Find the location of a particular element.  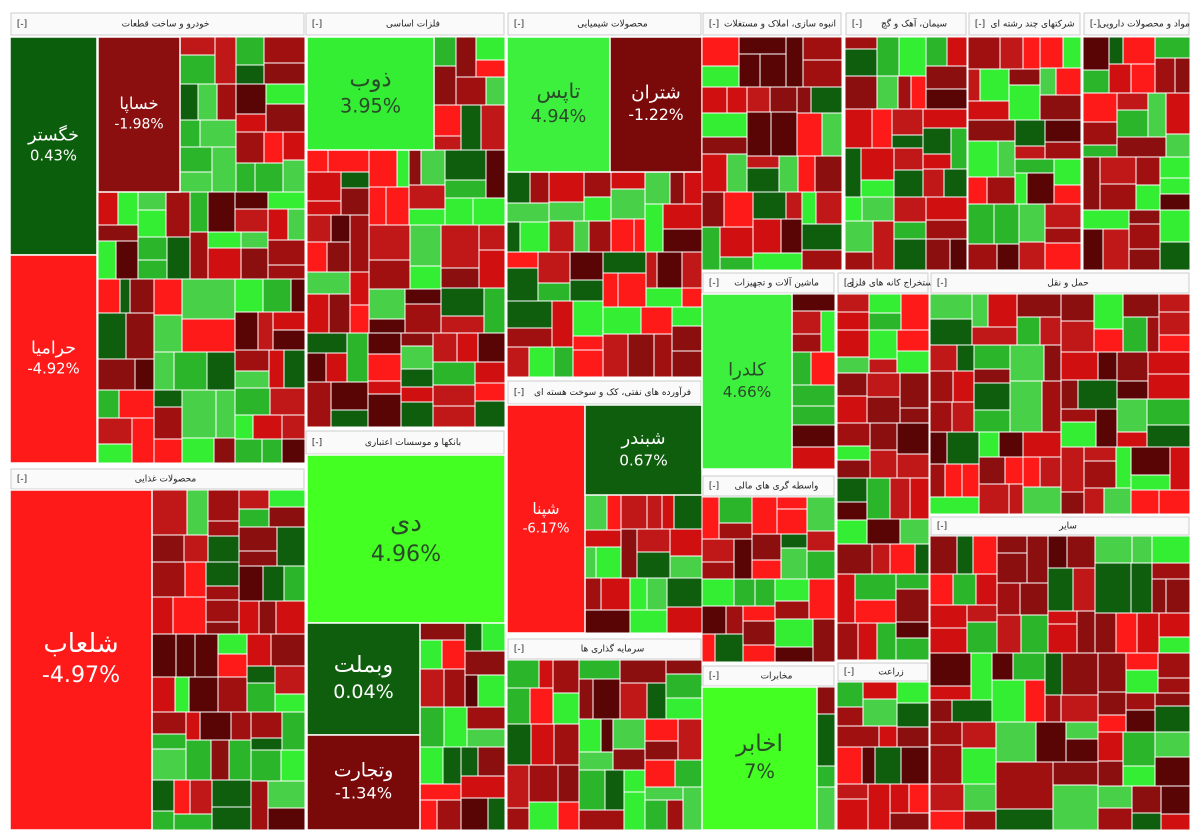

sector-title: مواد و محصولات دارویی is located at coordinates (1144, 25).